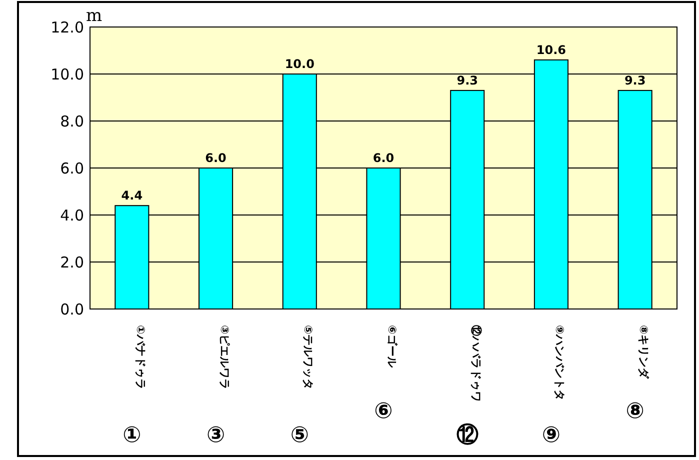 This screenshot has width=699, height=460. What do you see at coordinates (643, 352) in the screenshot?
I see `x-tick-label: ⑧キリンダ` at bounding box center [643, 352].